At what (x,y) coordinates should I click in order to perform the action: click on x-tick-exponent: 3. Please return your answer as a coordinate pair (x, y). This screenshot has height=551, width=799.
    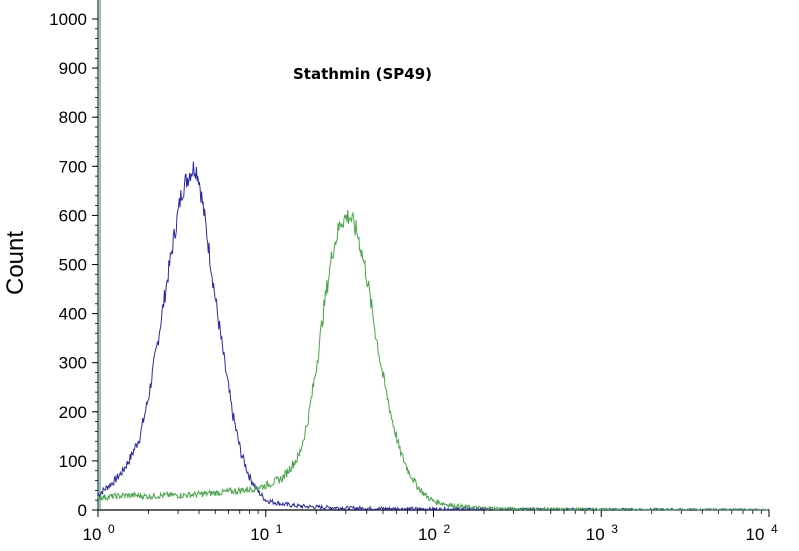
    Looking at the image, I should click on (614, 529).